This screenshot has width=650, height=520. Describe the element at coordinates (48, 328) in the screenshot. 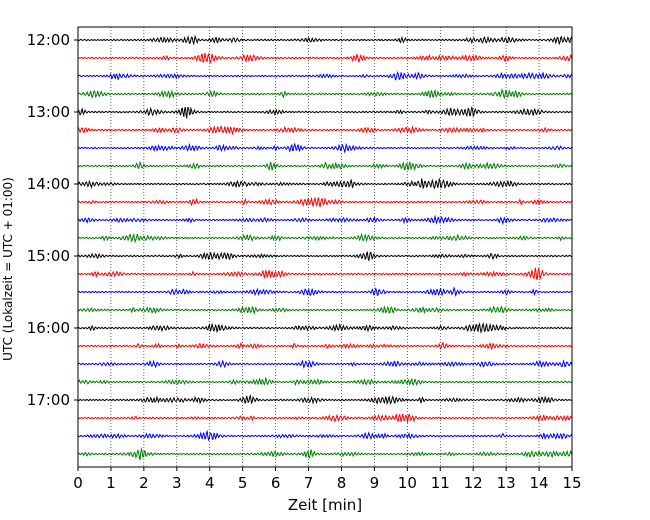

I see `y-tick-label: 16:00` at that location.